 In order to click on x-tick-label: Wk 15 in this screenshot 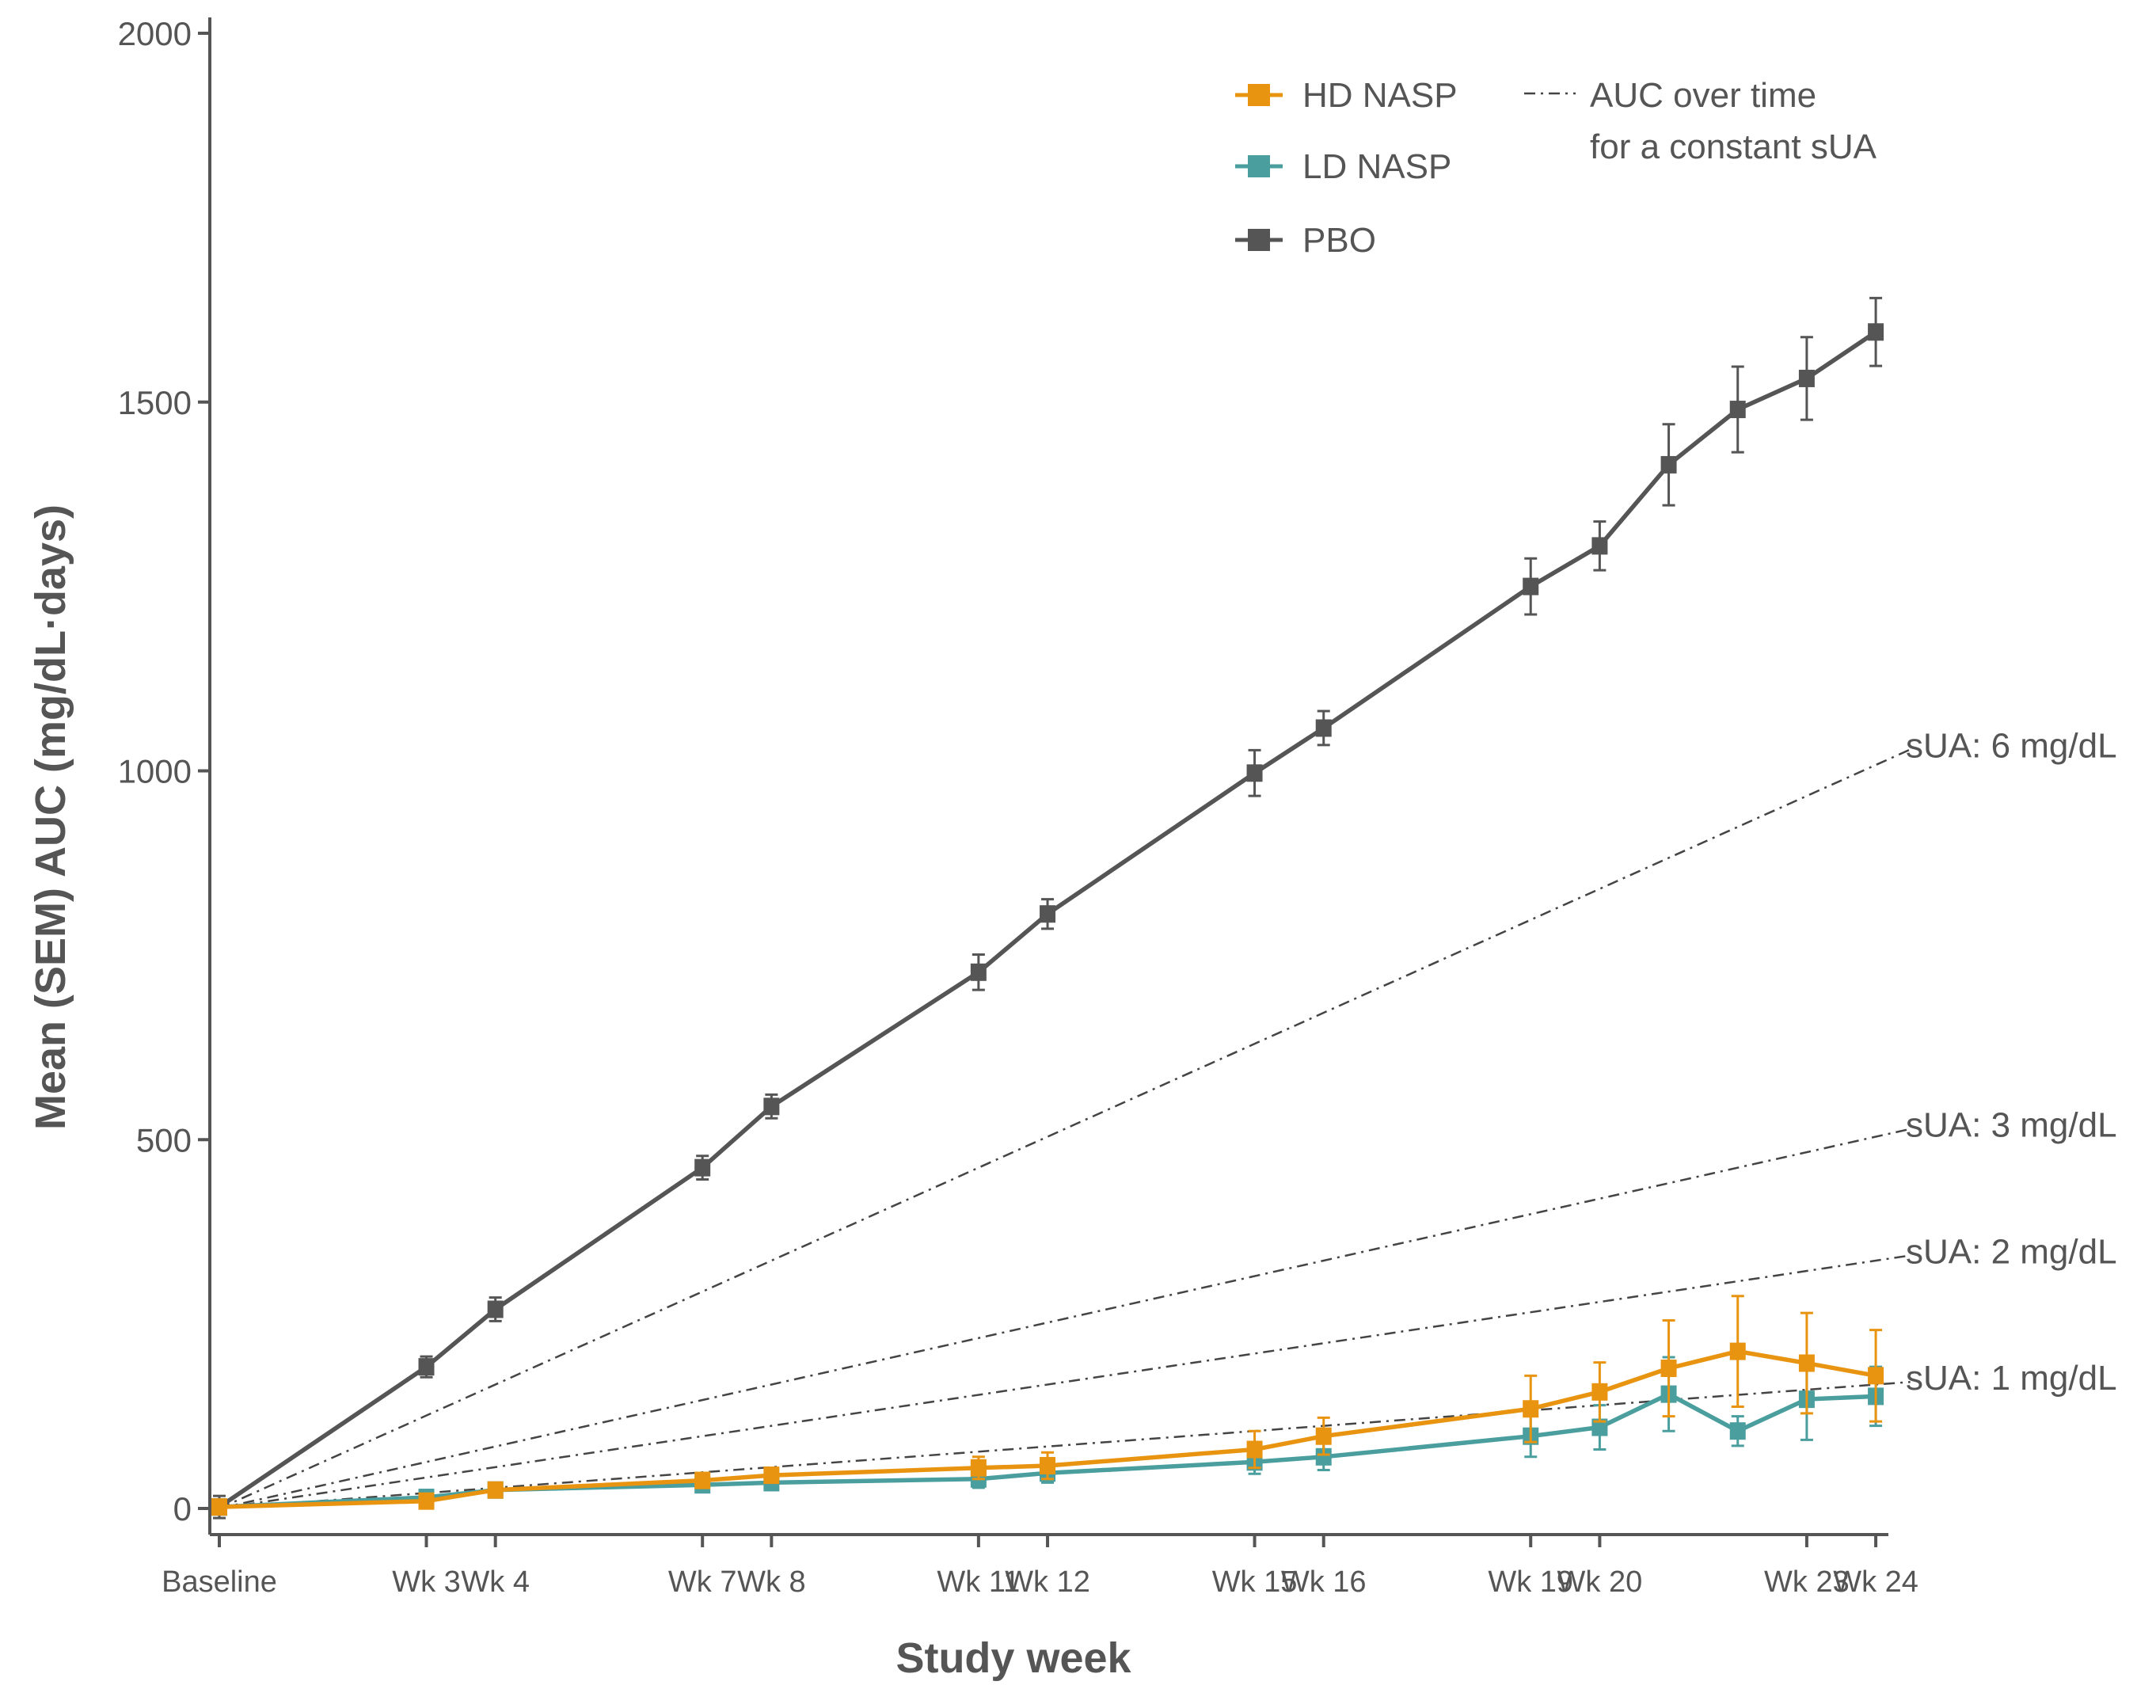, I will do `click(1255, 1582)`.